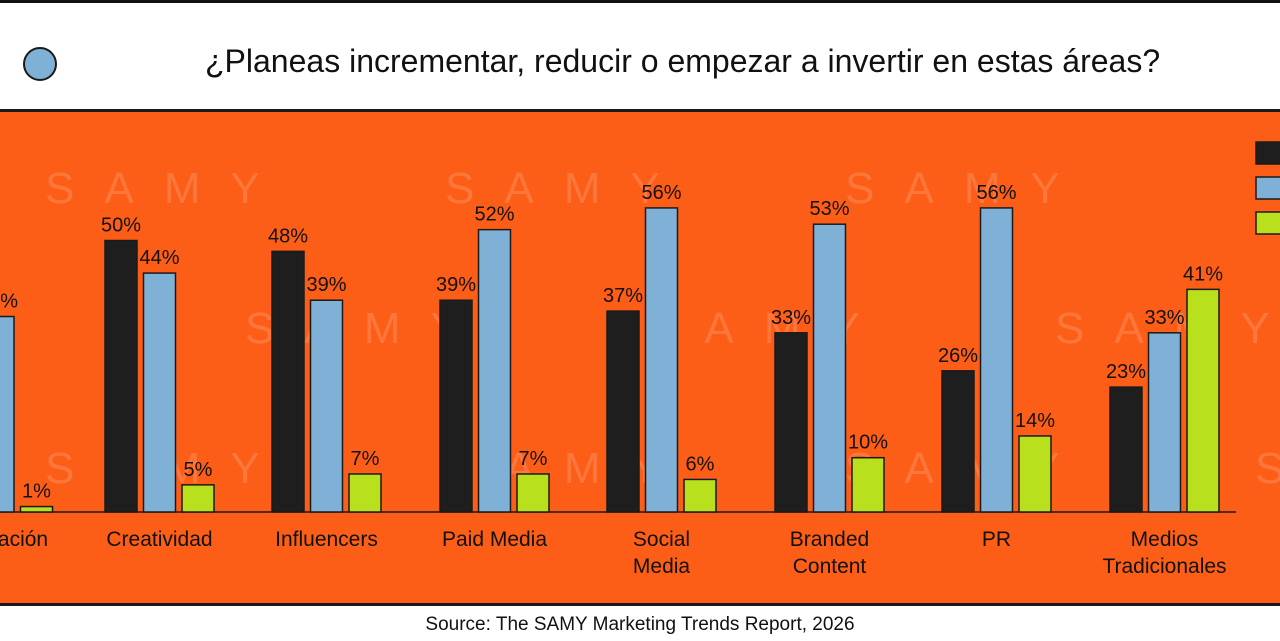 The image size is (1280, 641). What do you see at coordinates (36, 492) in the screenshot?
I see `data-label: 1%` at bounding box center [36, 492].